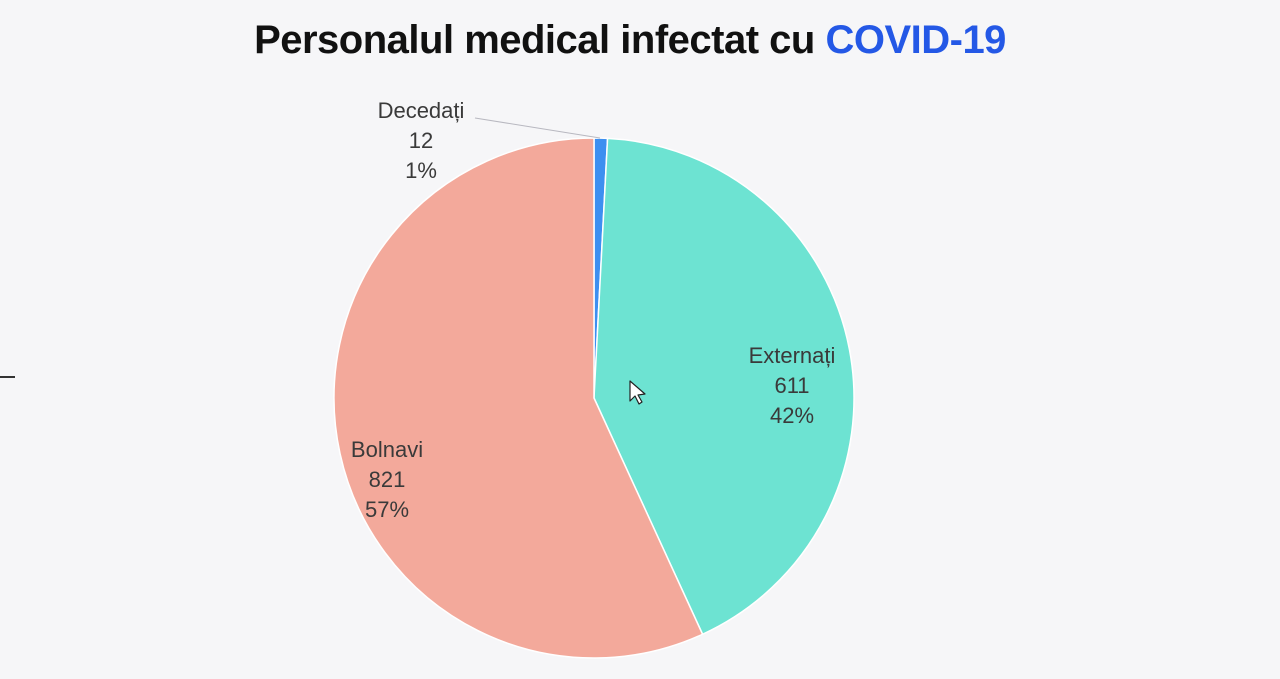 The height and width of the screenshot is (679, 1280). I want to click on mouse-cursor-icon, so click(637, 392).